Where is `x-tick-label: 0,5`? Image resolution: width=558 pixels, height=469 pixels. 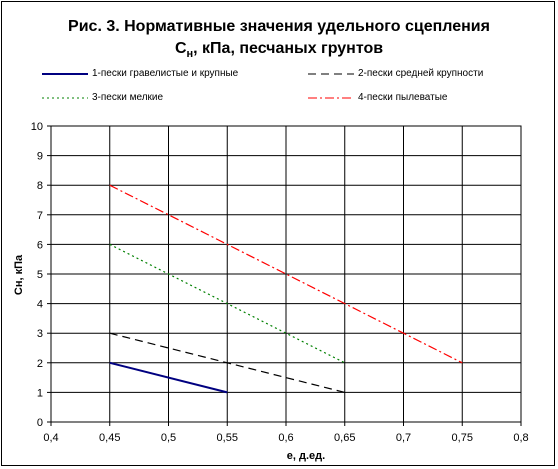
x-tick-label: 0,5 is located at coordinates (168, 438).